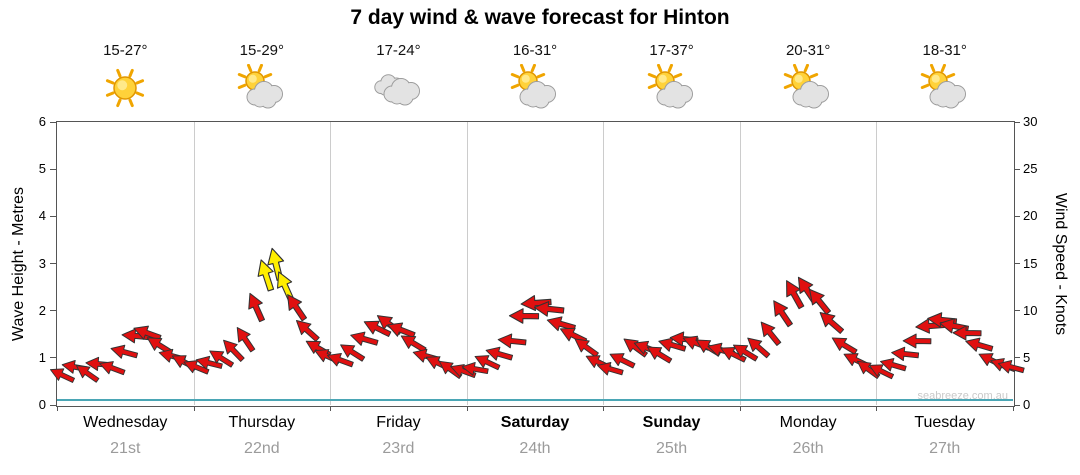  Describe the element at coordinates (398, 448) in the screenshot. I see `day-date: 23rd` at that location.